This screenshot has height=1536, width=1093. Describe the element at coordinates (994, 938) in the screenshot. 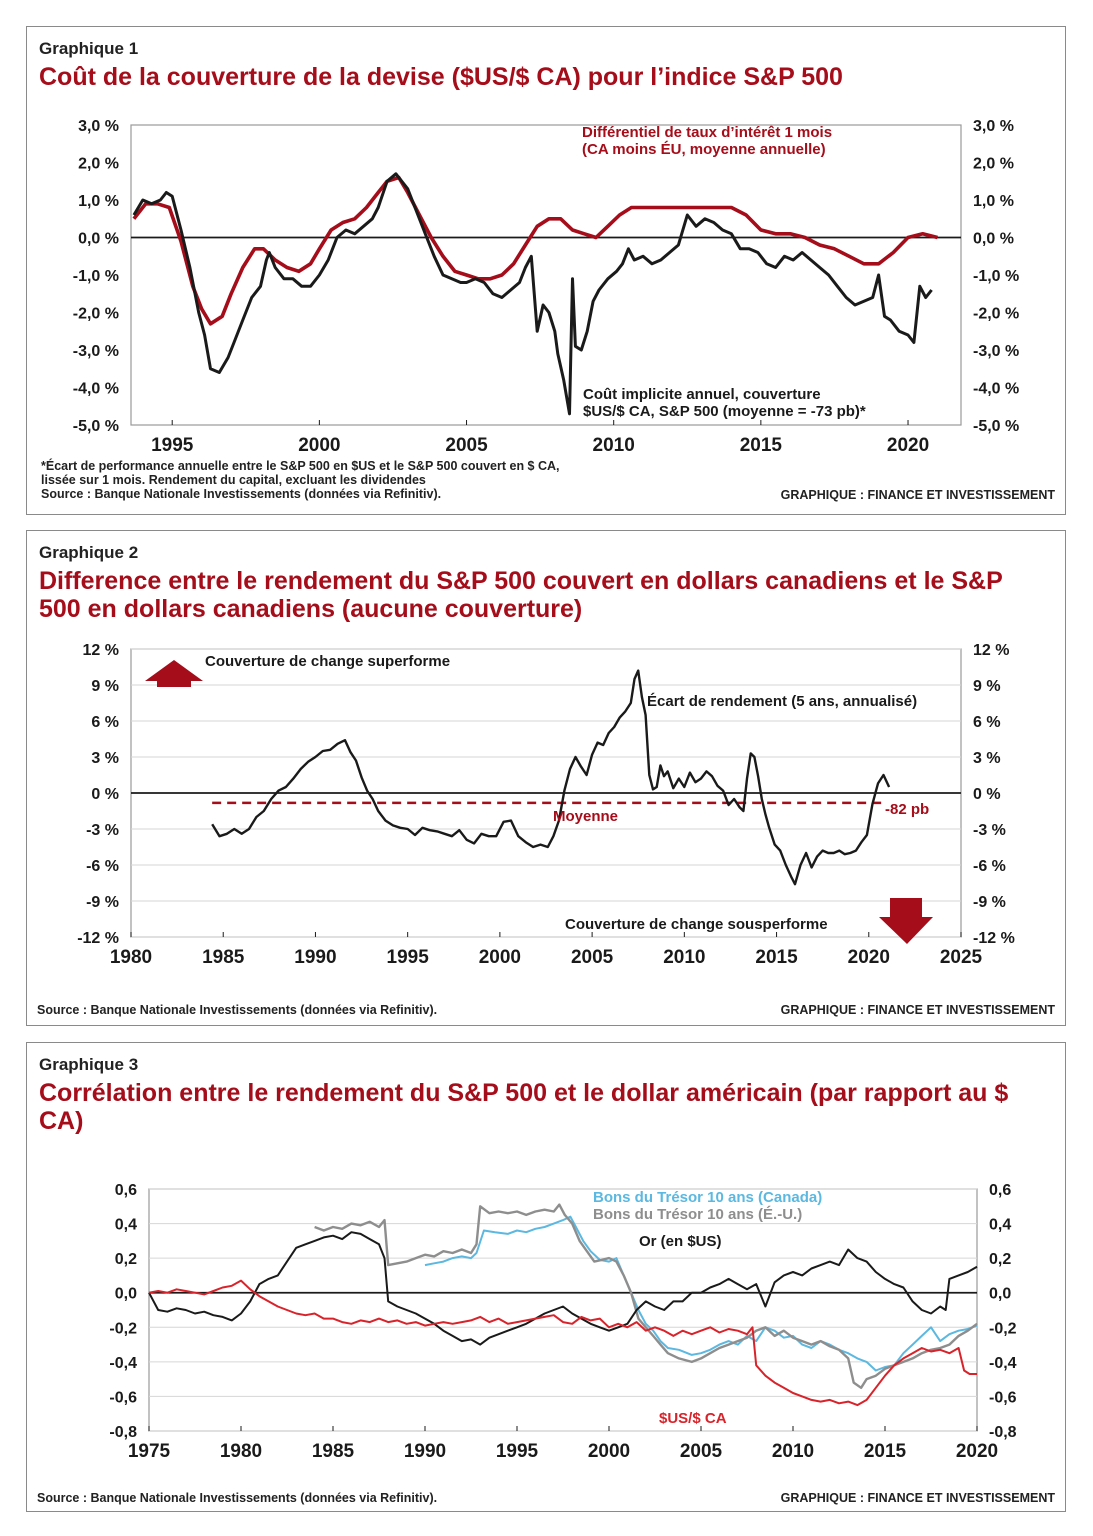

I see `y-tick-label-right: -12 %` at that location.